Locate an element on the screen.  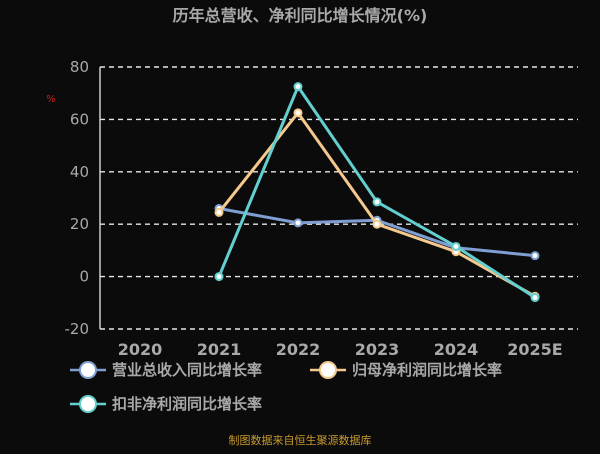
legend-label: 营业总收入同比增长率 is located at coordinates (187, 370).